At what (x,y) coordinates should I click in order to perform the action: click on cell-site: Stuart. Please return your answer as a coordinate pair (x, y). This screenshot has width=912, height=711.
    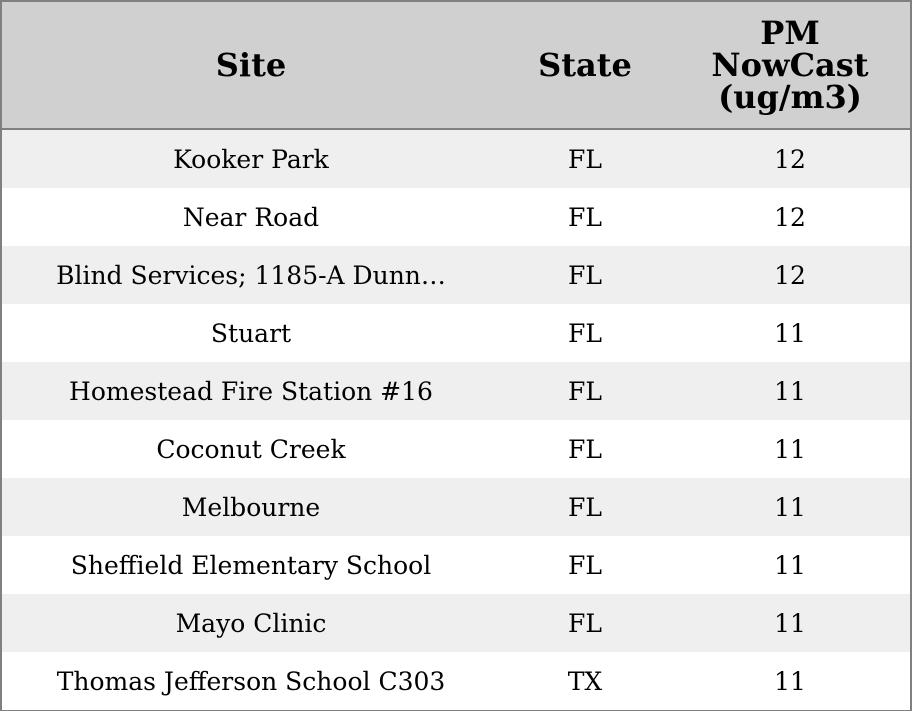
    Looking at the image, I should click on (251, 333).